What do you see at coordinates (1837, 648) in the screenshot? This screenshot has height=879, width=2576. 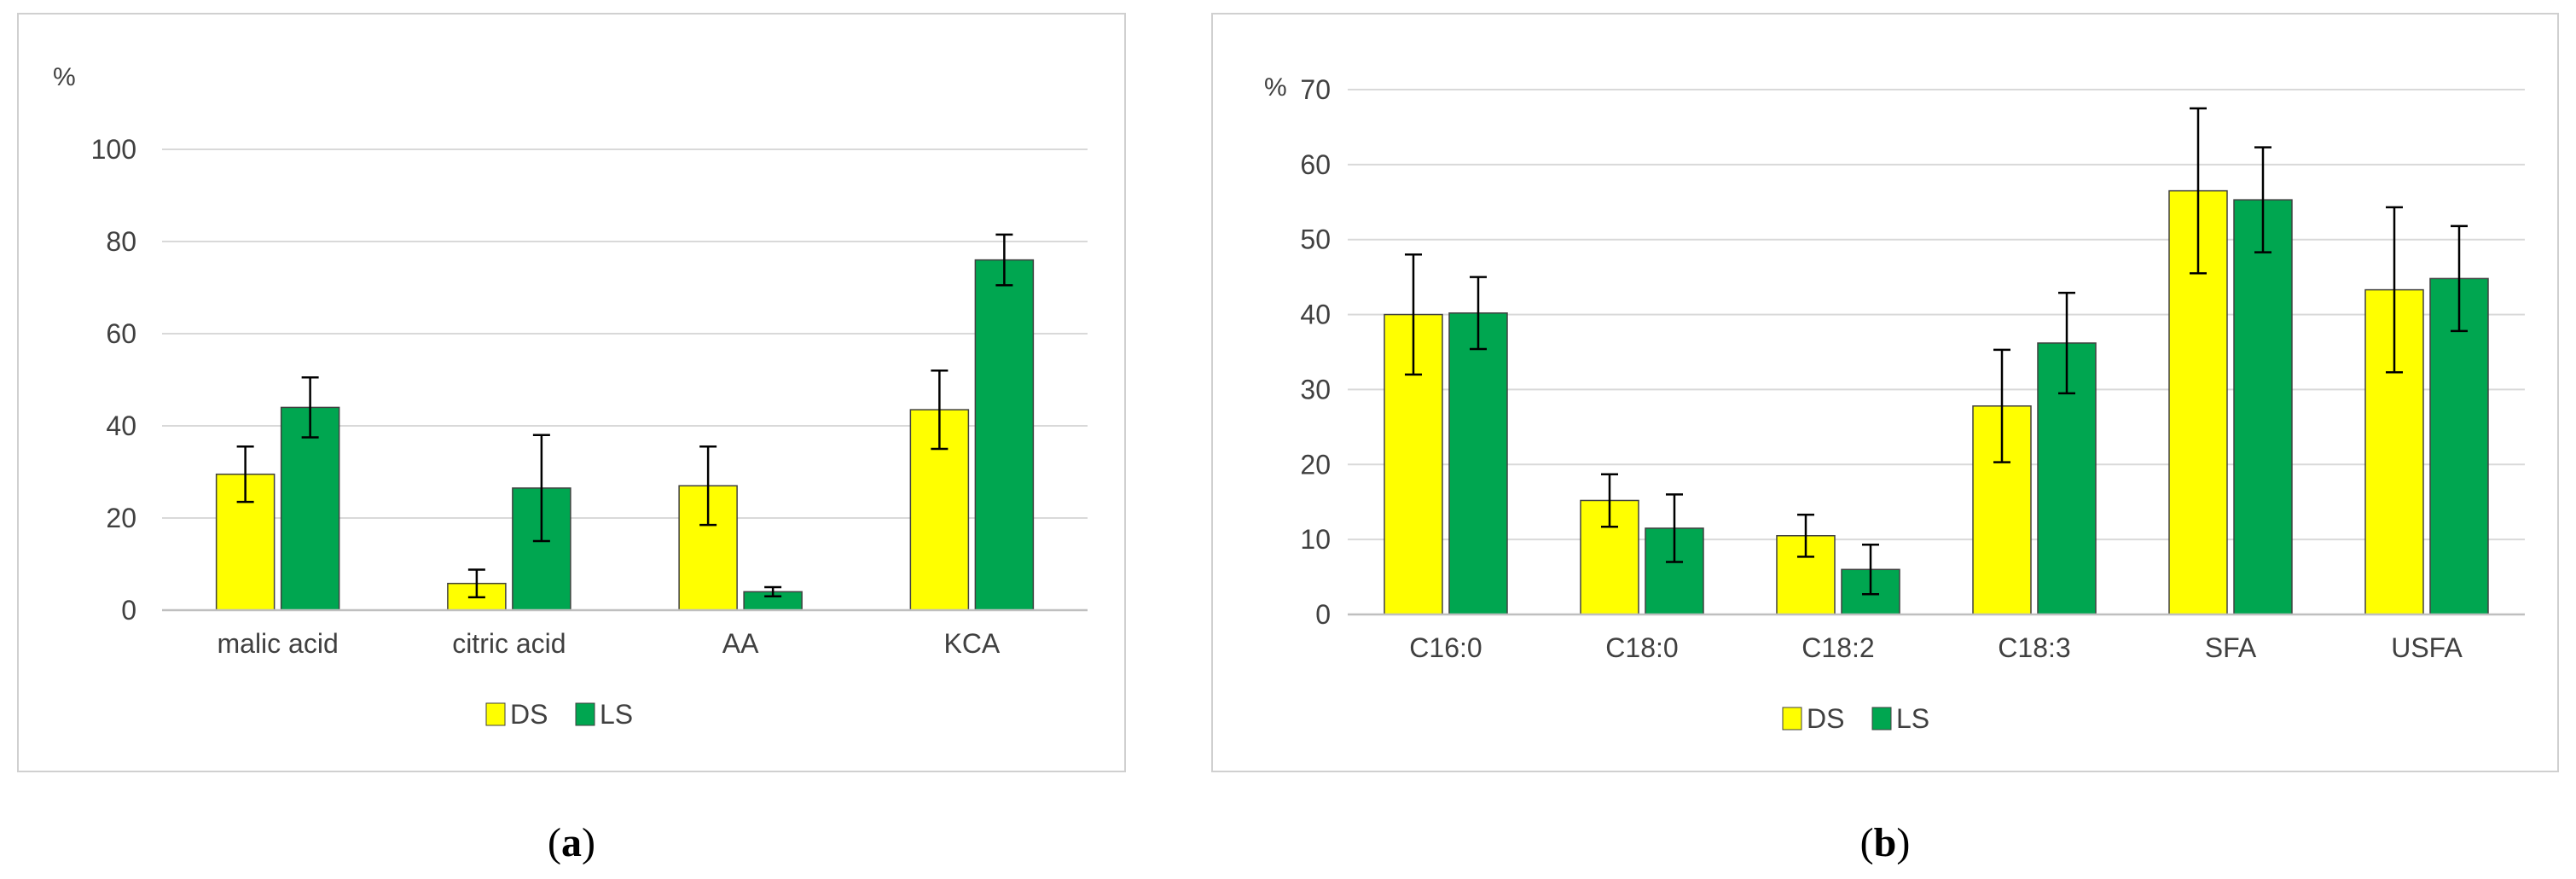 I see `x-tick-label: C18:2` at bounding box center [1837, 648].